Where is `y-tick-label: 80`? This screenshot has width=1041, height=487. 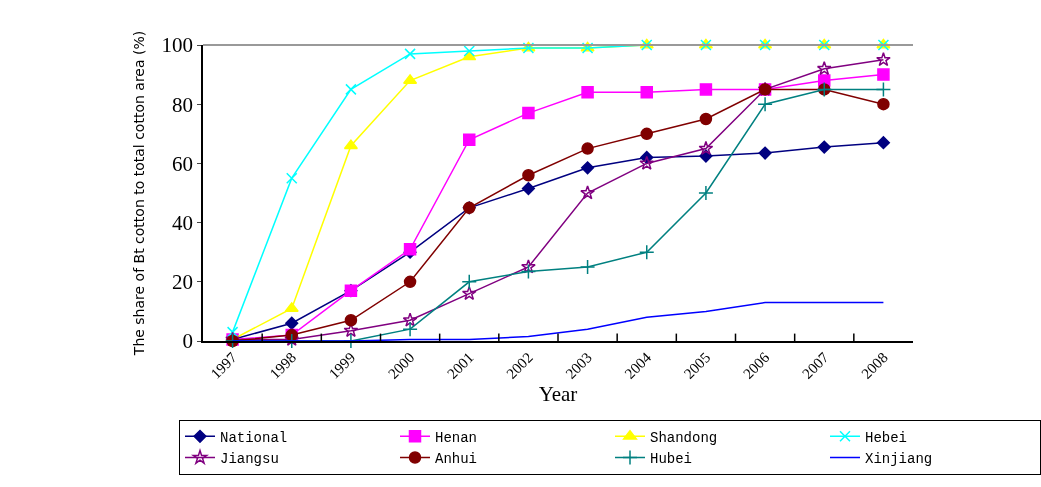 y-tick-label: 80 is located at coordinates (183, 104).